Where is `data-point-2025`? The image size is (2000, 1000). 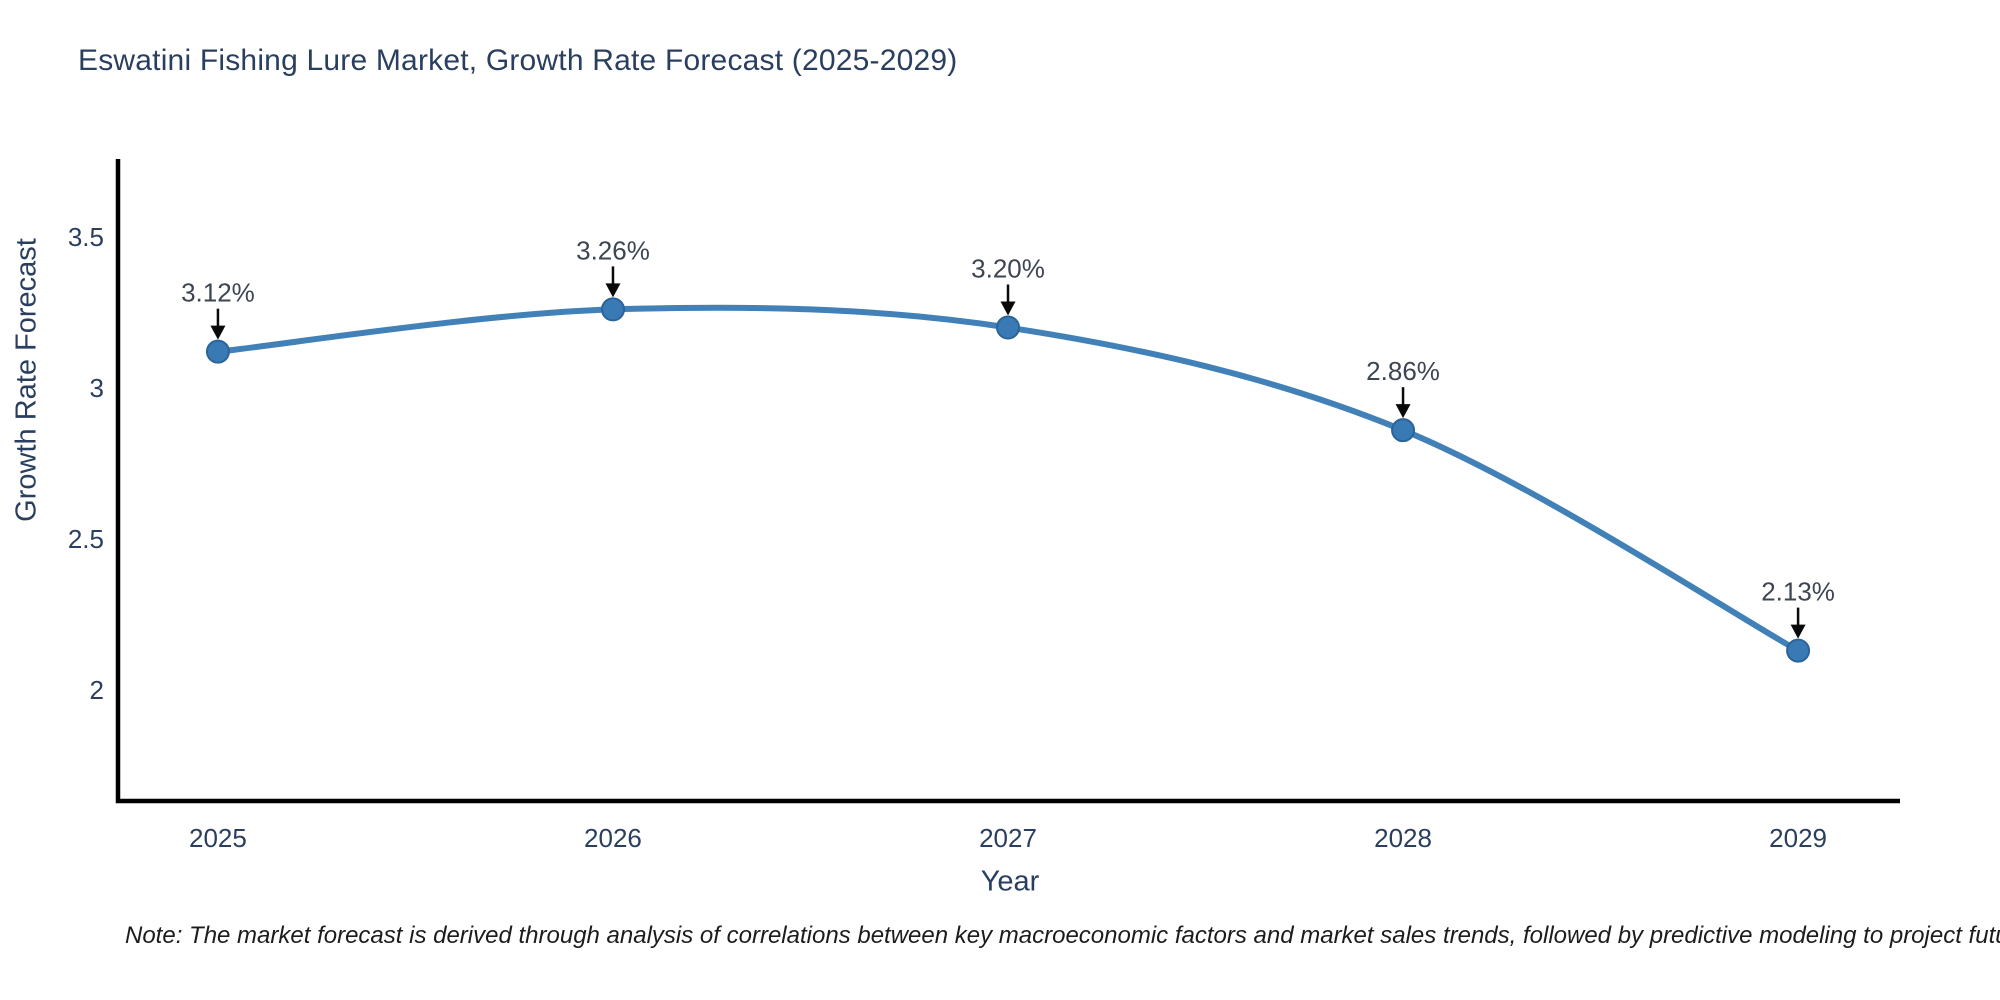 data-point-2025 is located at coordinates (217, 351).